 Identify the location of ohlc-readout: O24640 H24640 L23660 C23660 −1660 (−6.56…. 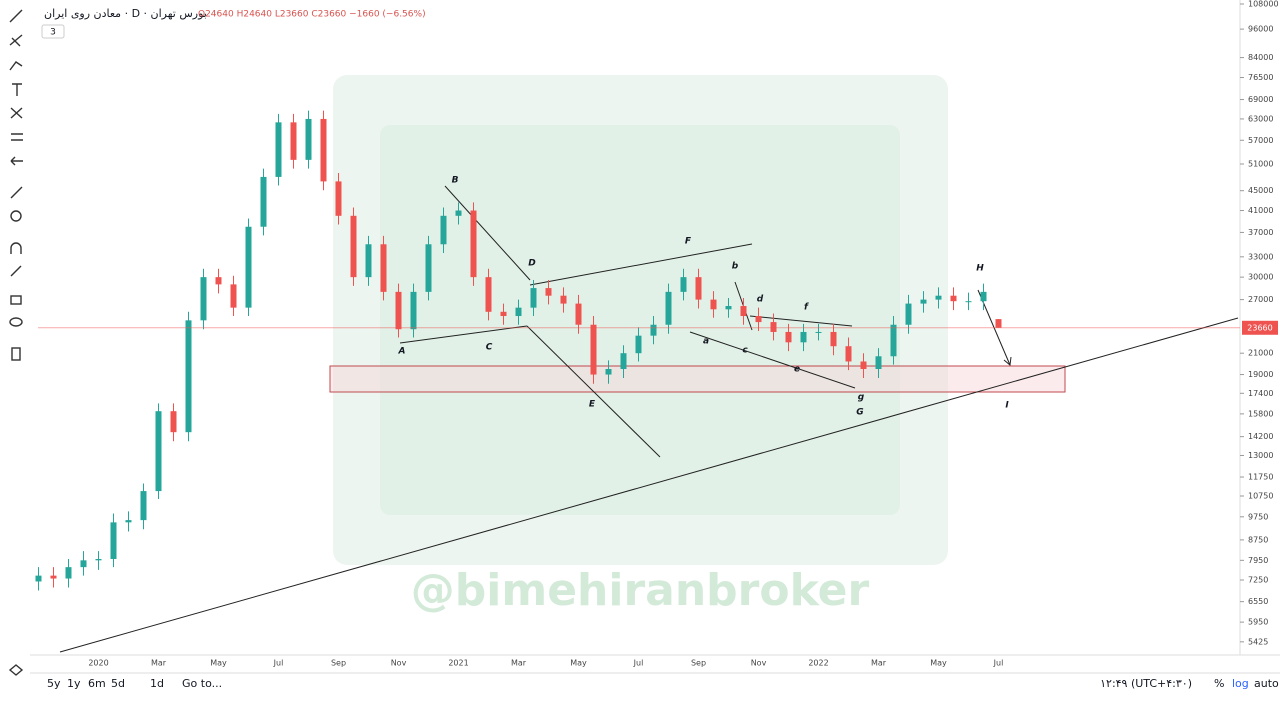
(312, 15).